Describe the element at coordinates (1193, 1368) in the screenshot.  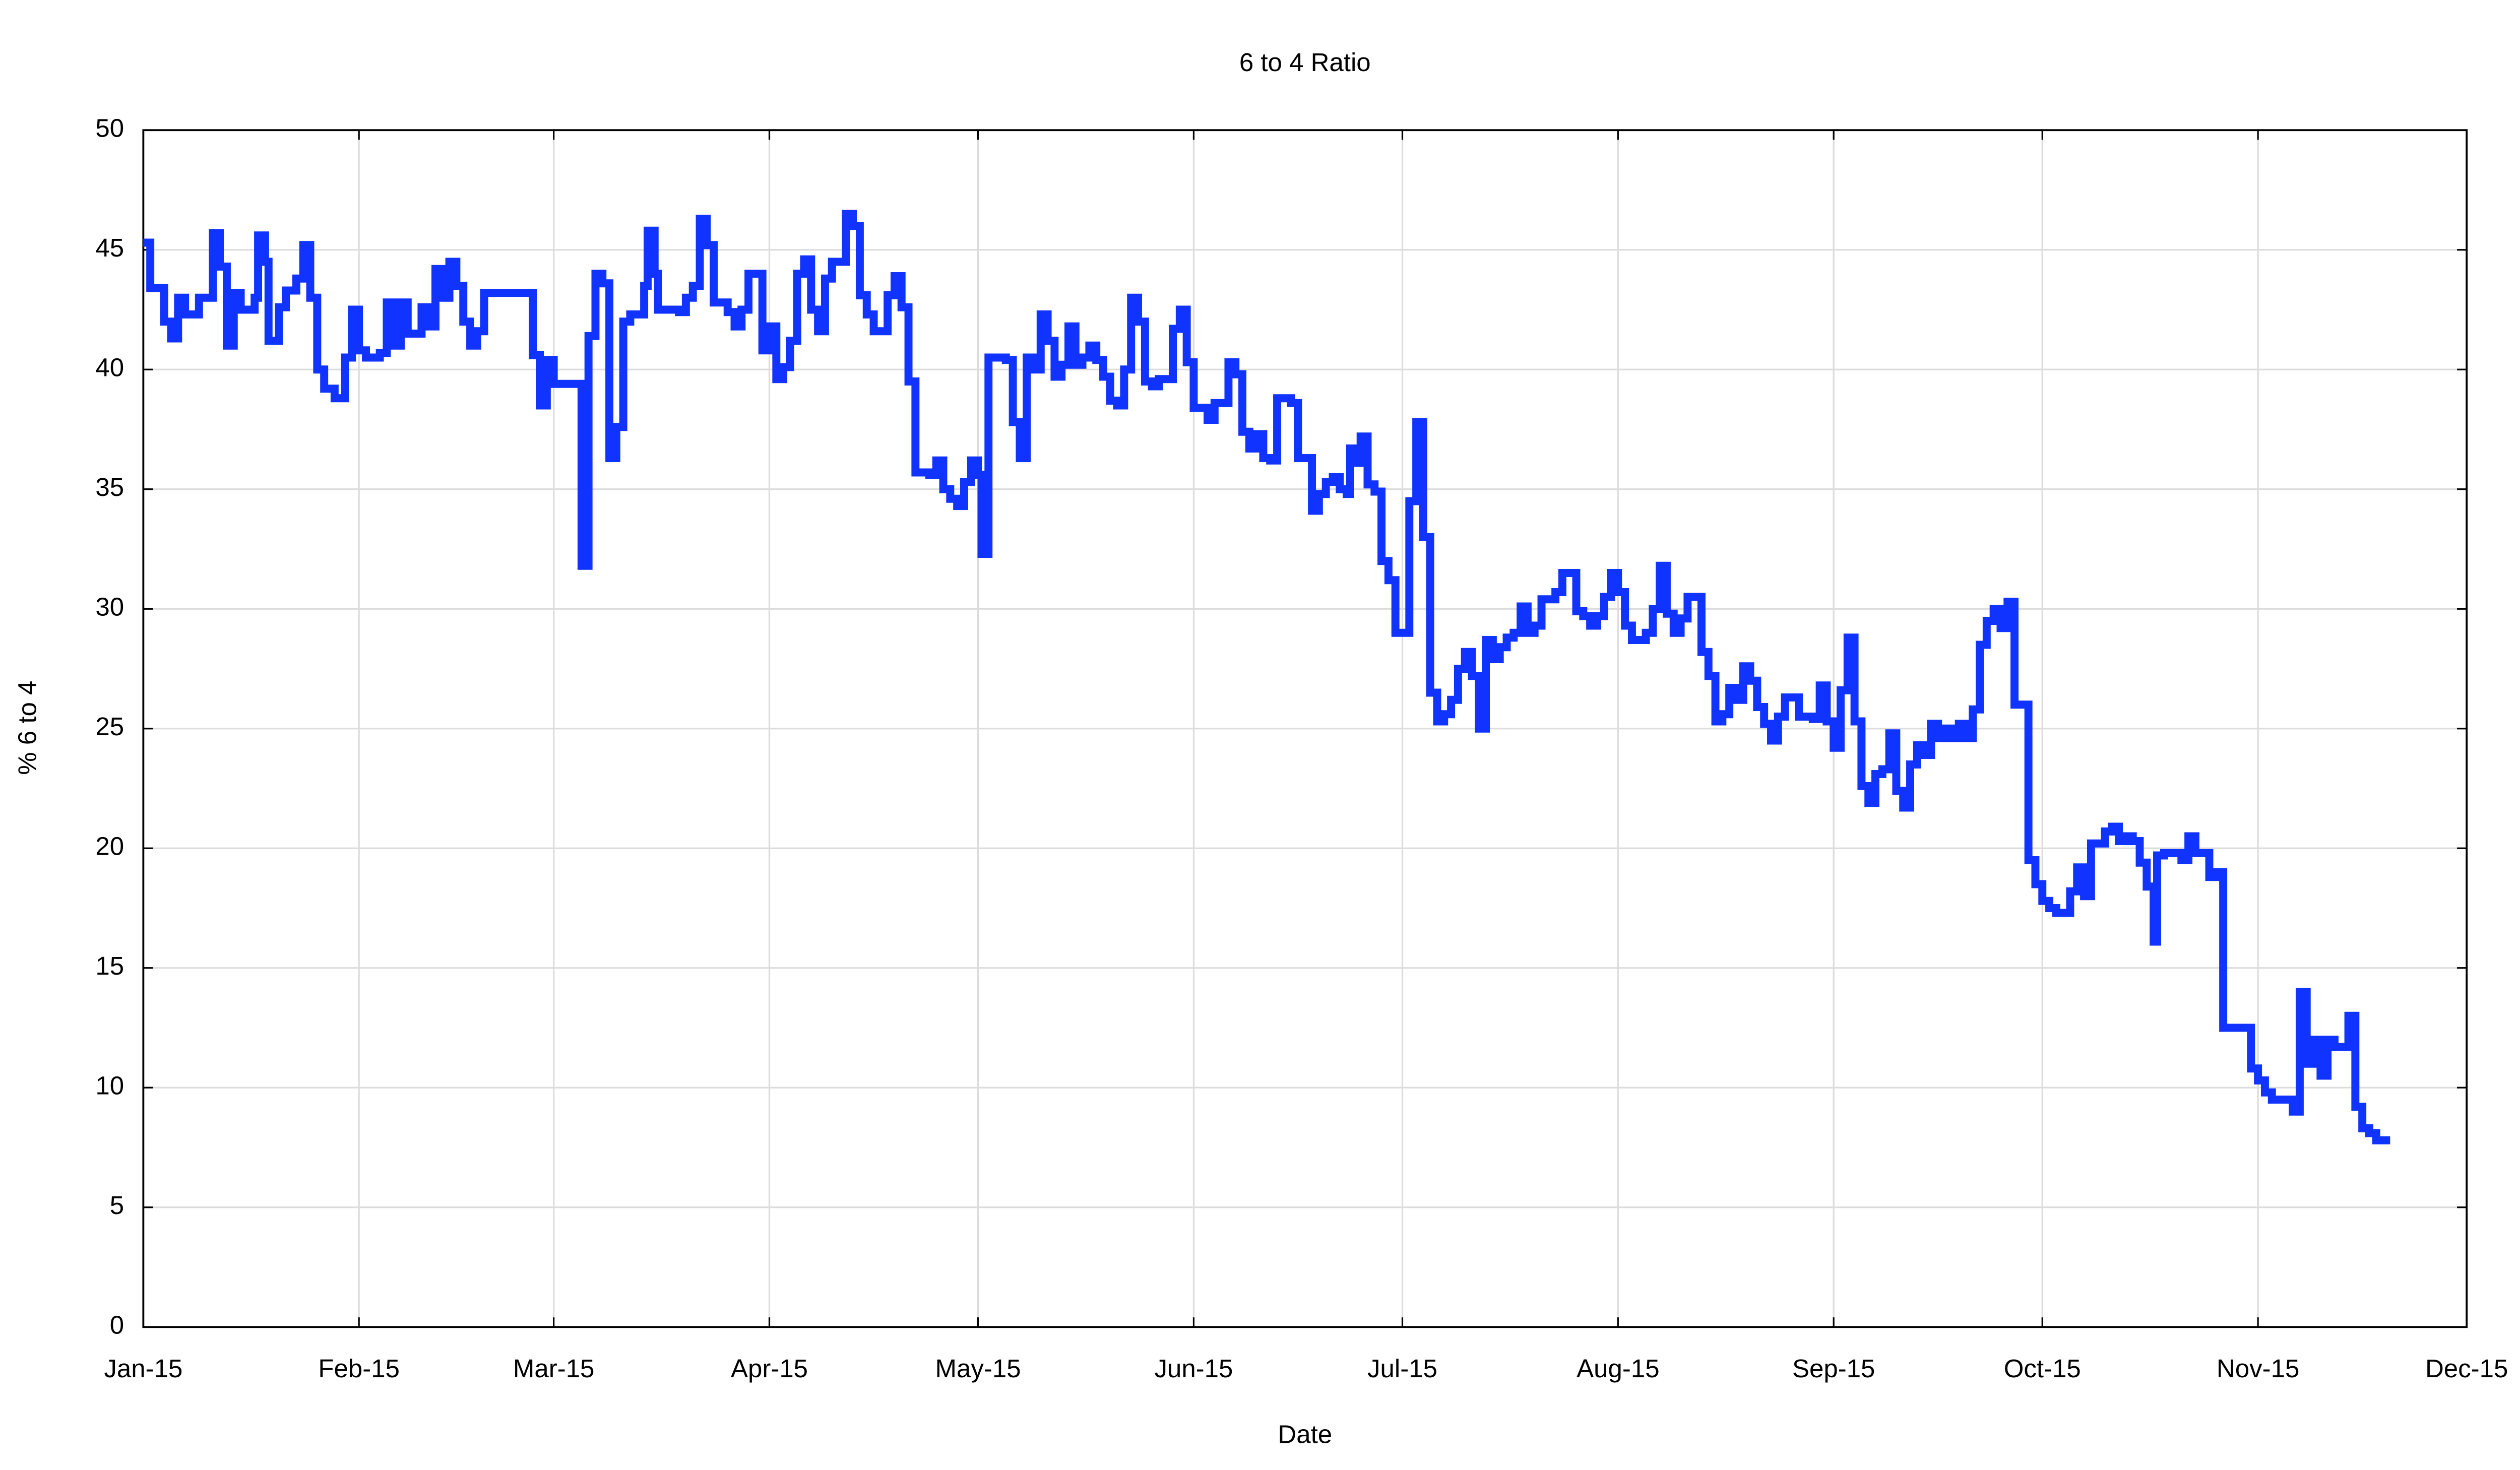
I see `x-tick-label: Jun-15` at that location.